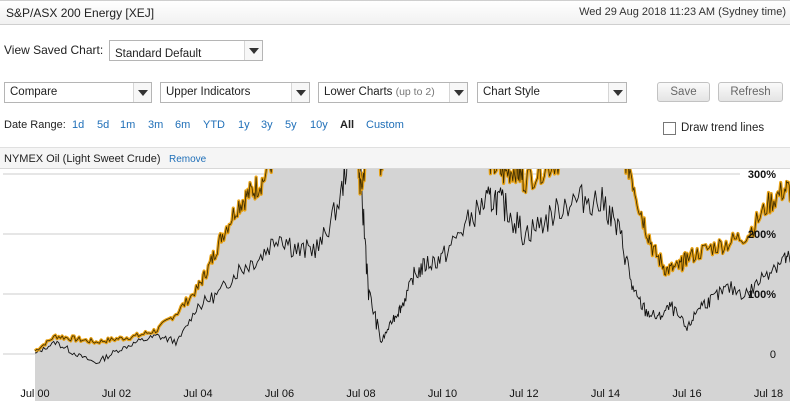  I want to click on index-title: S&P/ASX 200 Energy [XEJ], so click(80, 13).